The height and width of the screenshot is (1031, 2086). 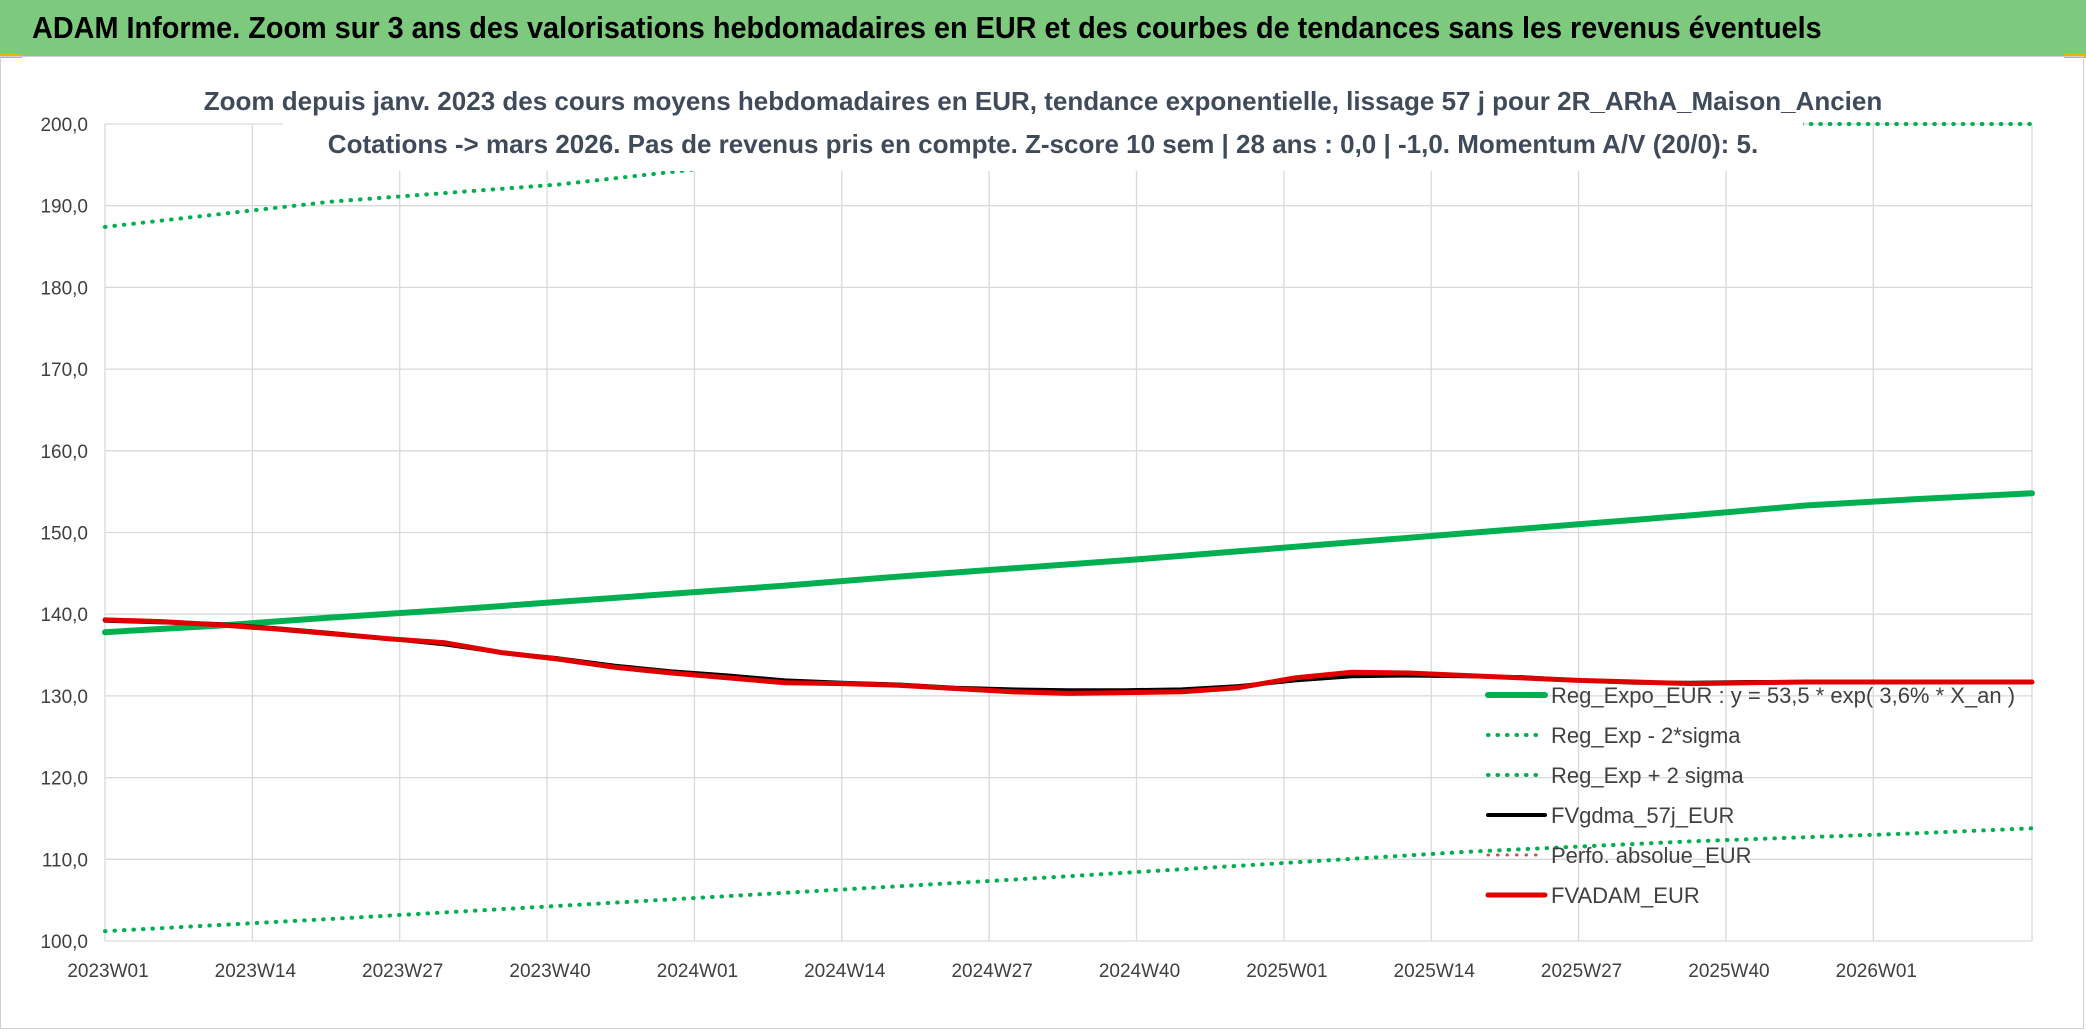 What do you see at coordinates (64, 288) in the screenshot?
I see `y-tick-label: 180,0` at bounding box center [64, 288].